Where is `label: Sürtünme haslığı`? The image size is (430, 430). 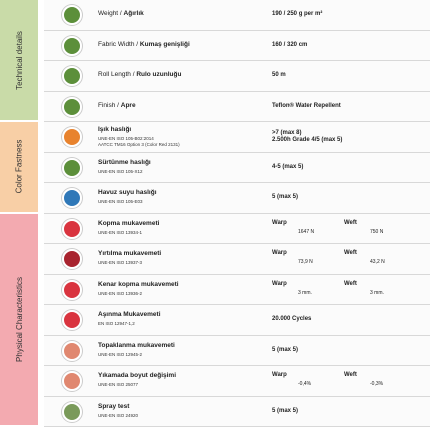 label: Sürtünme haslığı is located at coordinates (124, 162).